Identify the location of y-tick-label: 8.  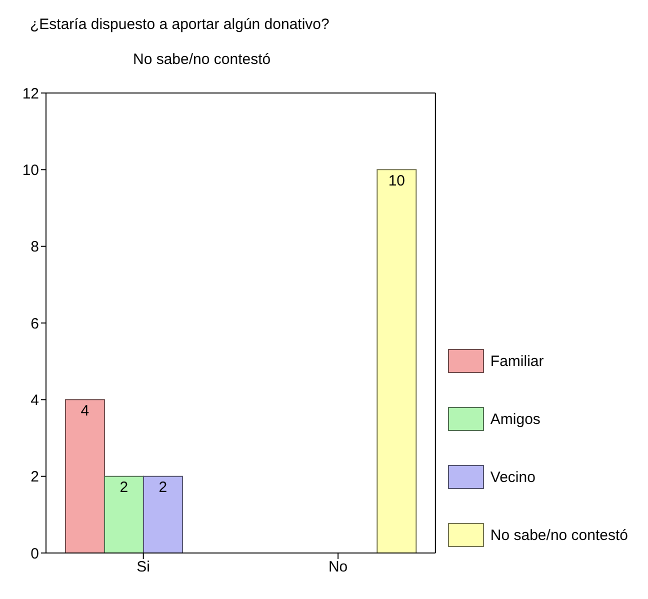
(34, 247).